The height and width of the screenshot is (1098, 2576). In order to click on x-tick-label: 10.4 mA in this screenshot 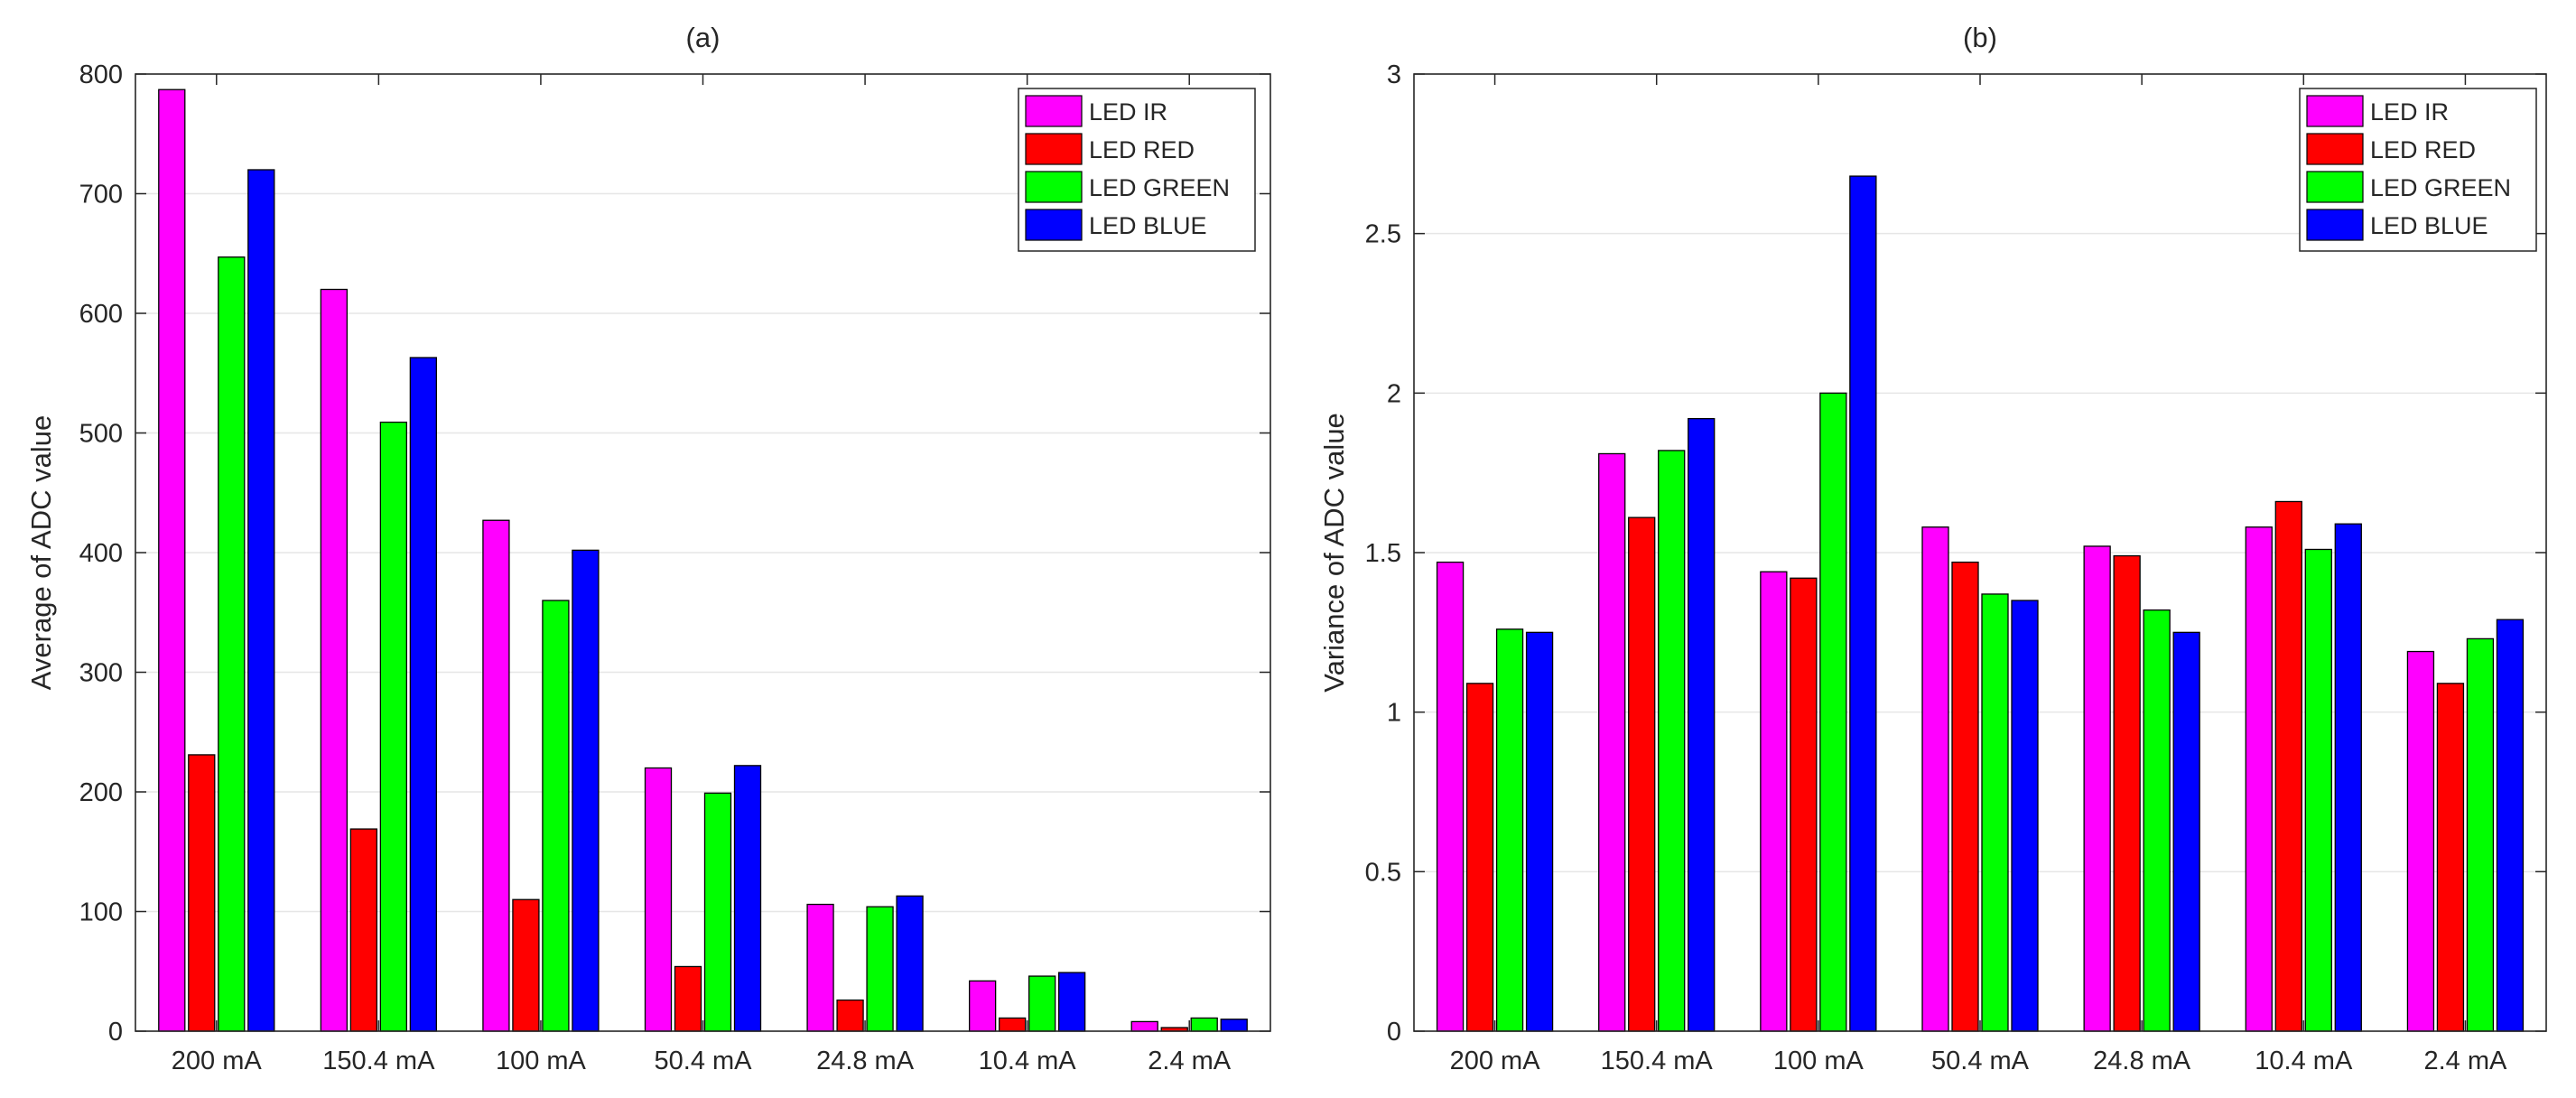, I will do `click(1028, 1061)`.